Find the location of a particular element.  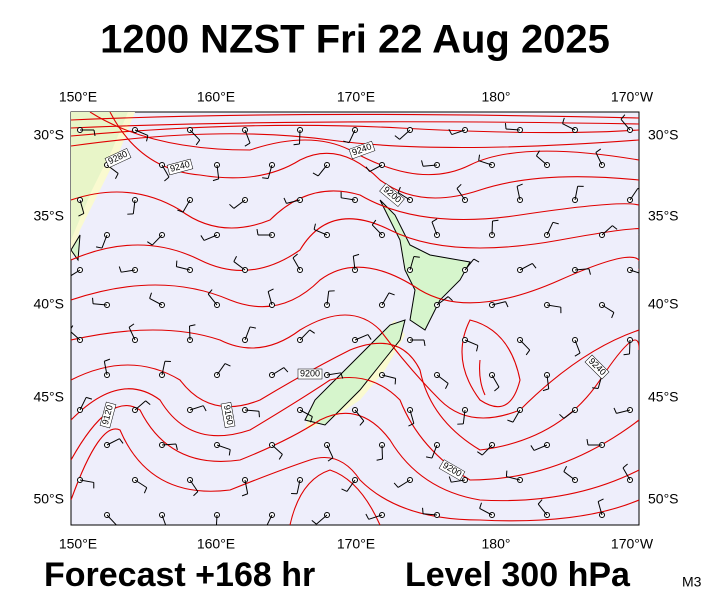

contour-label-text: 9160 is located at coordinates (228, 414).